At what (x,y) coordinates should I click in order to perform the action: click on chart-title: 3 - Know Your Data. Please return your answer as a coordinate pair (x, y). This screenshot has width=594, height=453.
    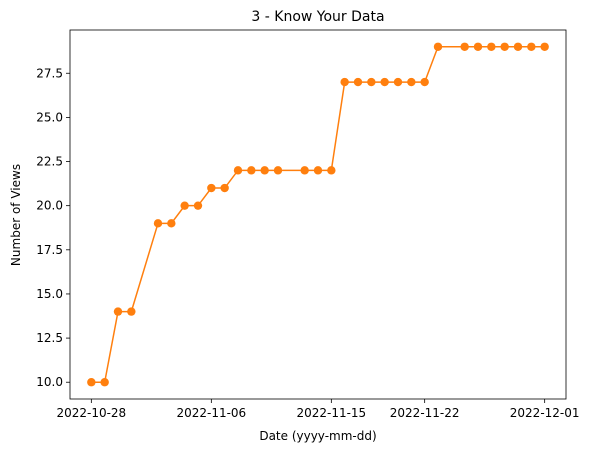
    Looking at the image, I should click on (317, 17).